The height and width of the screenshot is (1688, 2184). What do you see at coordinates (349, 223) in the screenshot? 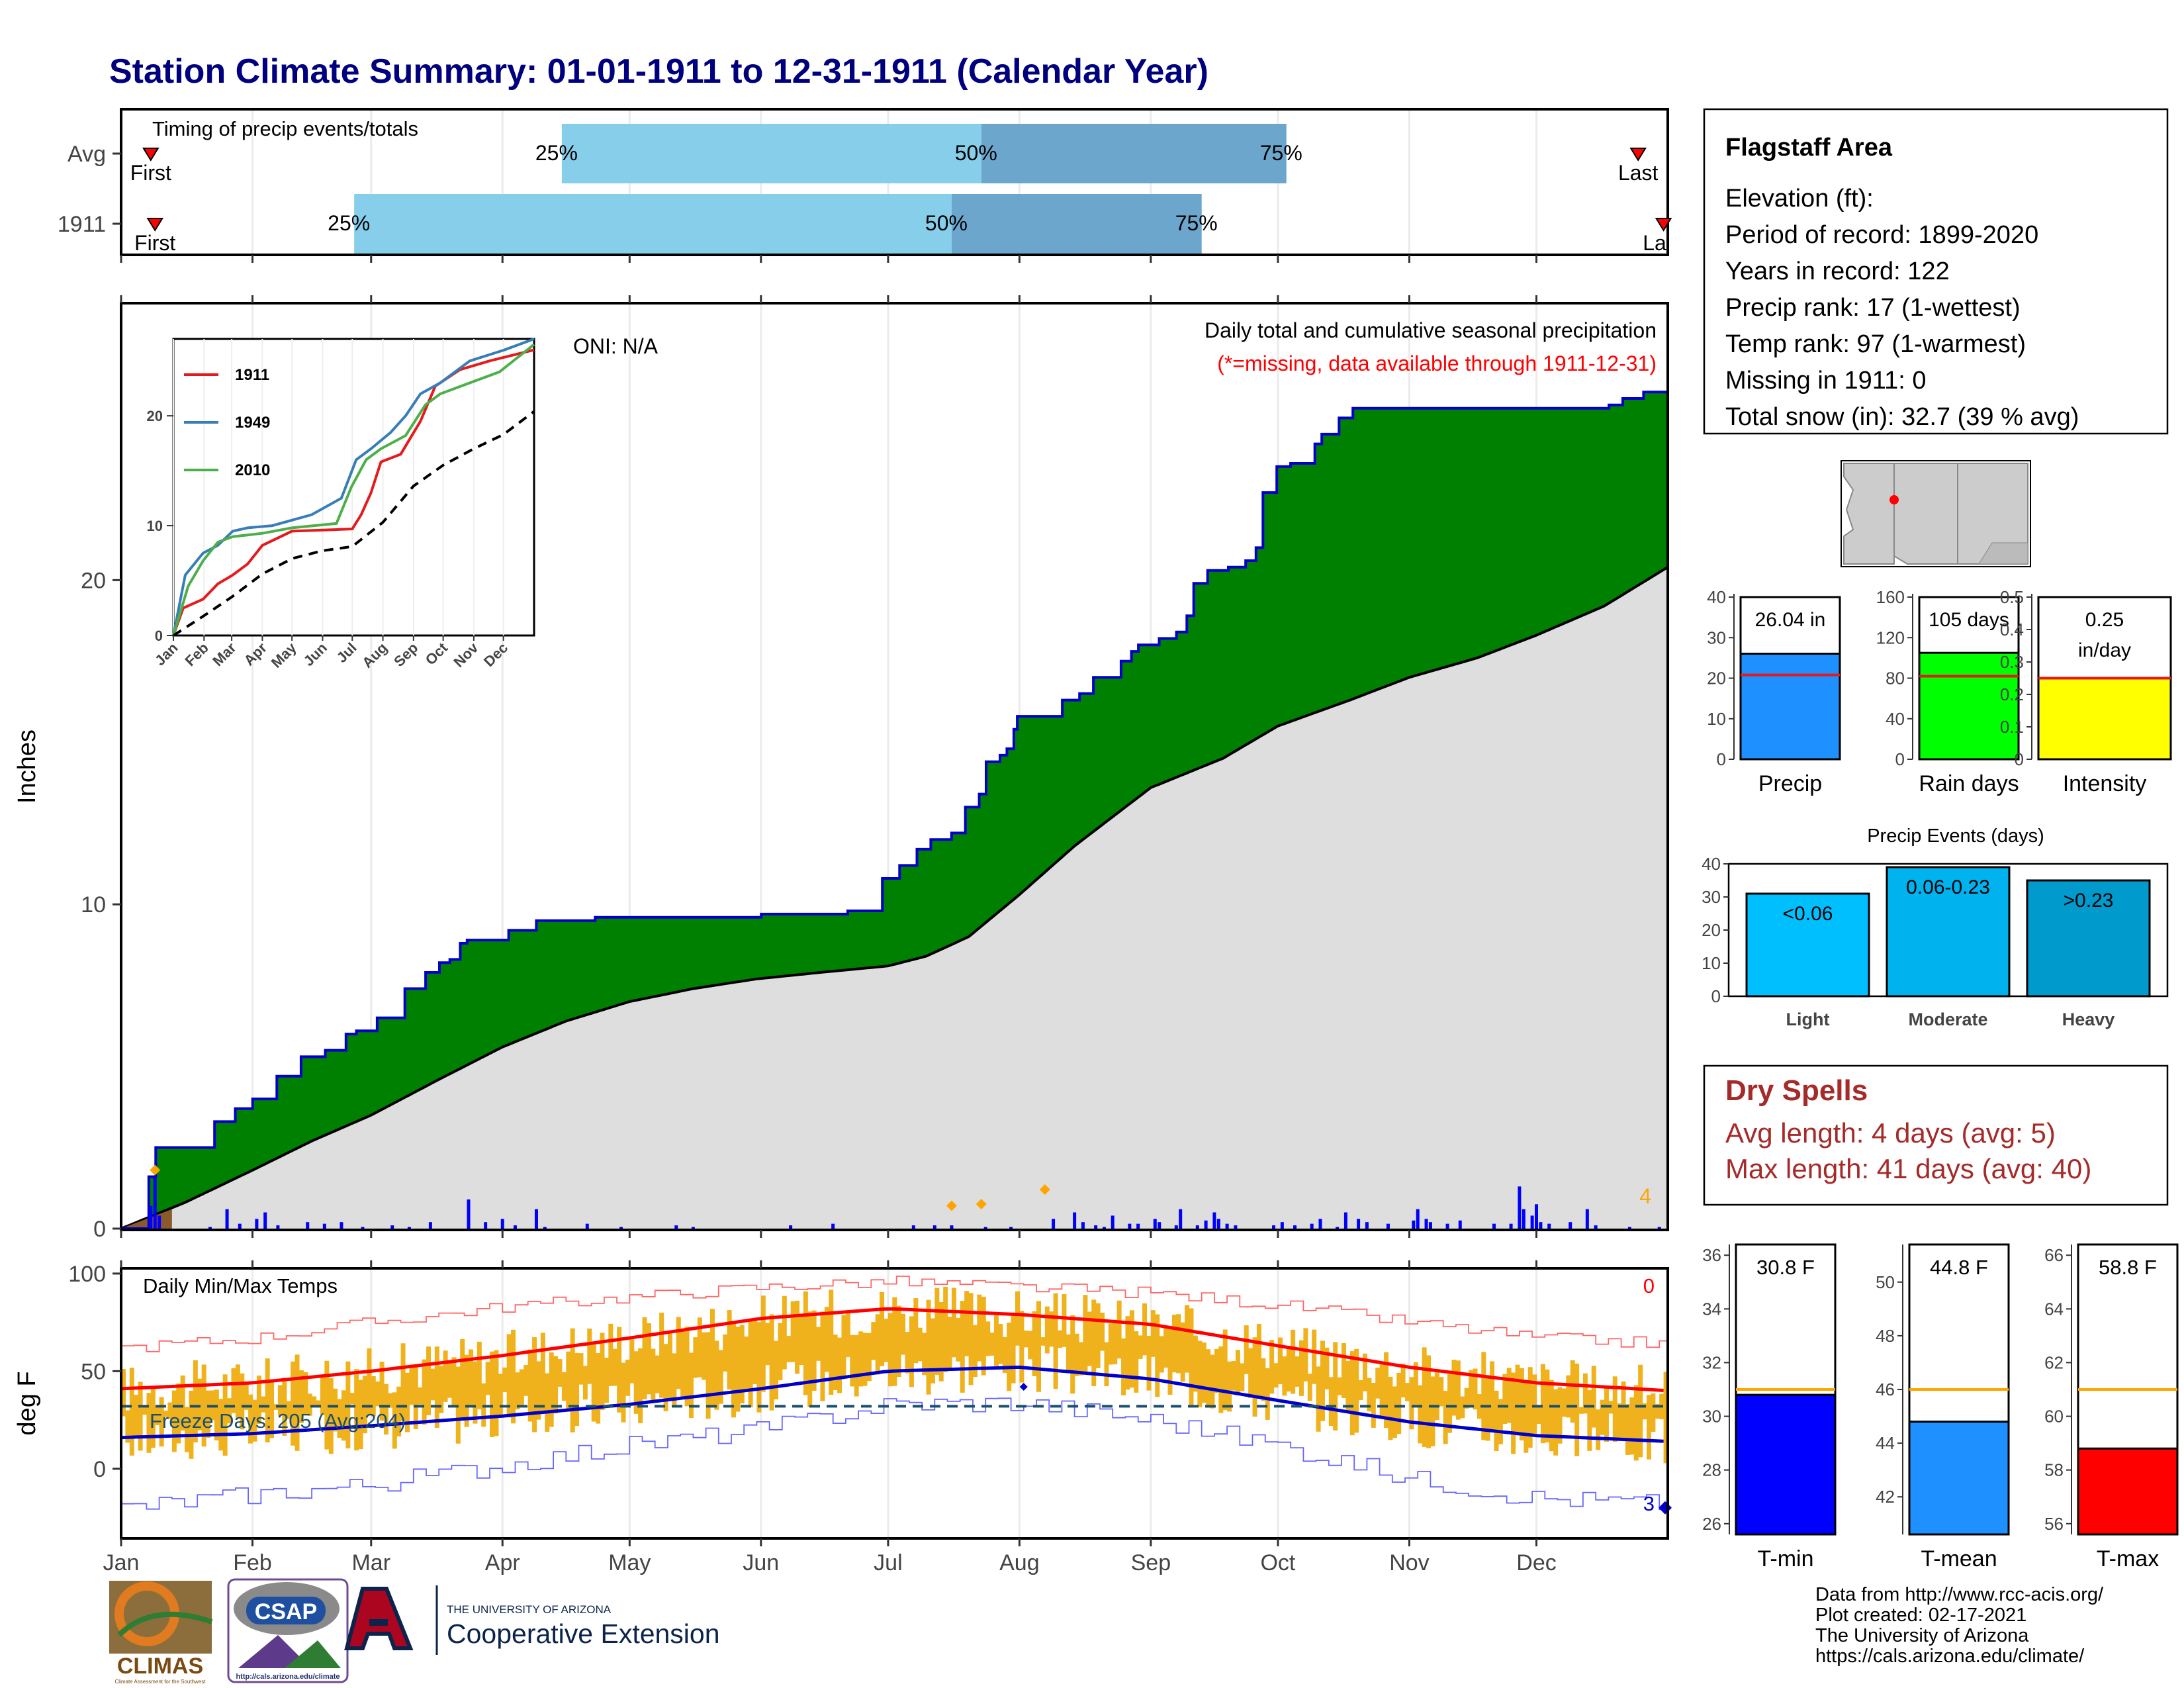
I see `timing-p25-label: 25%` at bounding box center [349, 223].